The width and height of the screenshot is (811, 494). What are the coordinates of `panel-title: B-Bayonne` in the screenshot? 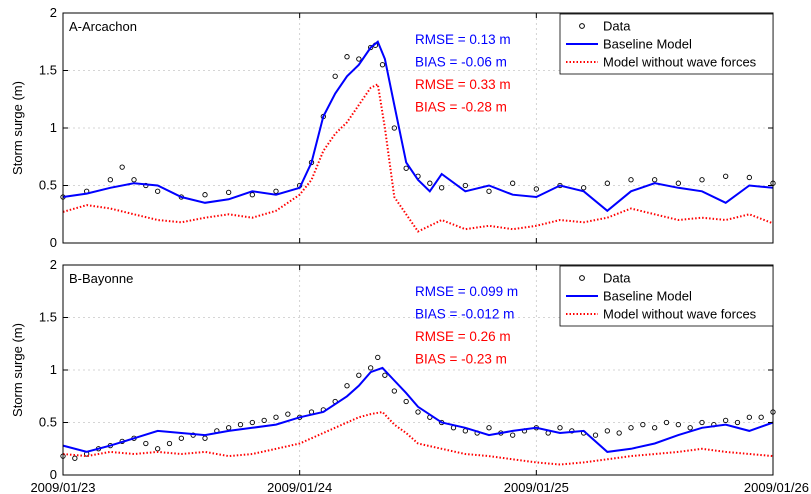 It's located at (101, 278).